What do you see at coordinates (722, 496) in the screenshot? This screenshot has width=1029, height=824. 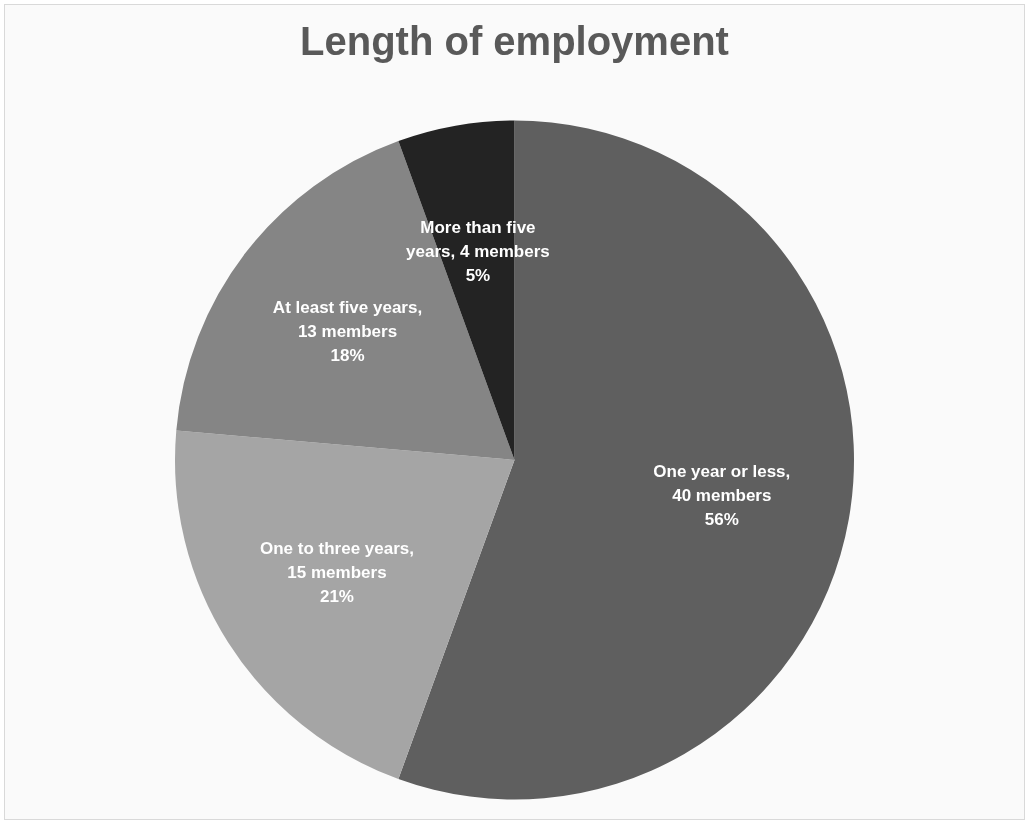 I see `slice-label: One year or less, 40 members 56%` at bounding box center [722, 496].